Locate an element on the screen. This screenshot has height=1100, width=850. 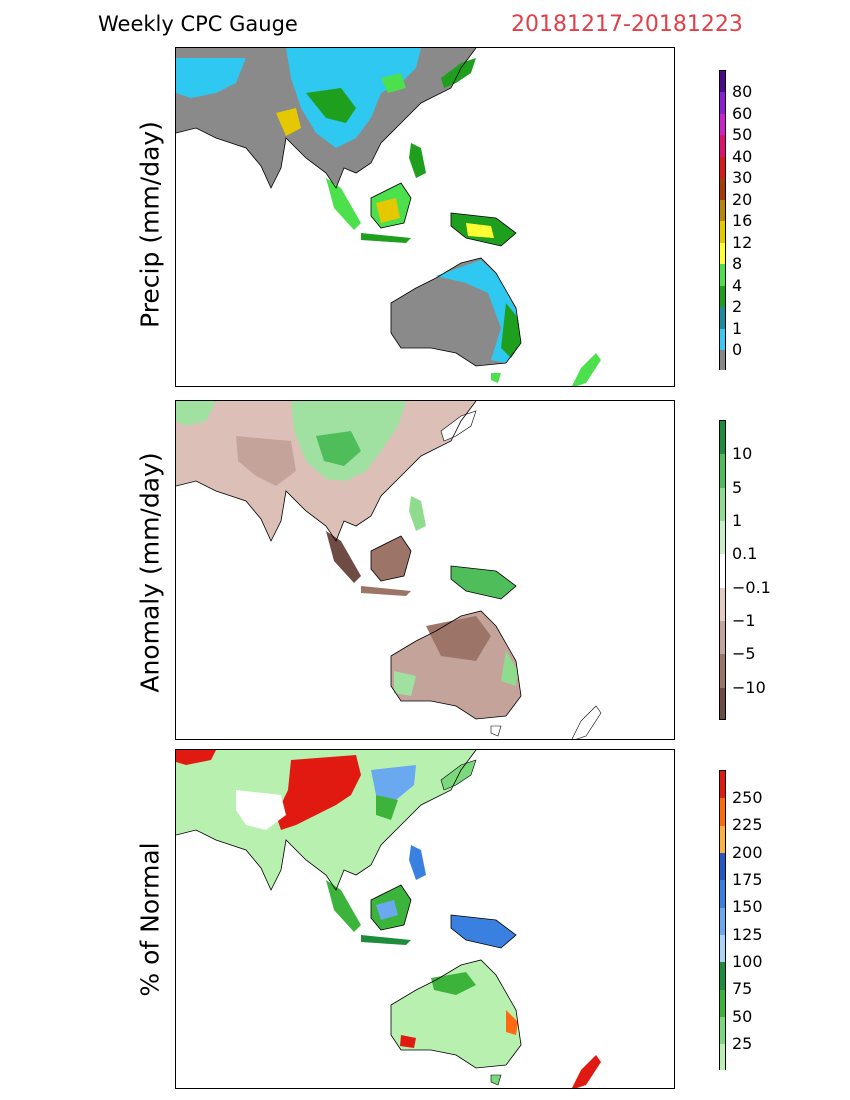
anomaly-positive-strong is located at coordinates (338, 448).